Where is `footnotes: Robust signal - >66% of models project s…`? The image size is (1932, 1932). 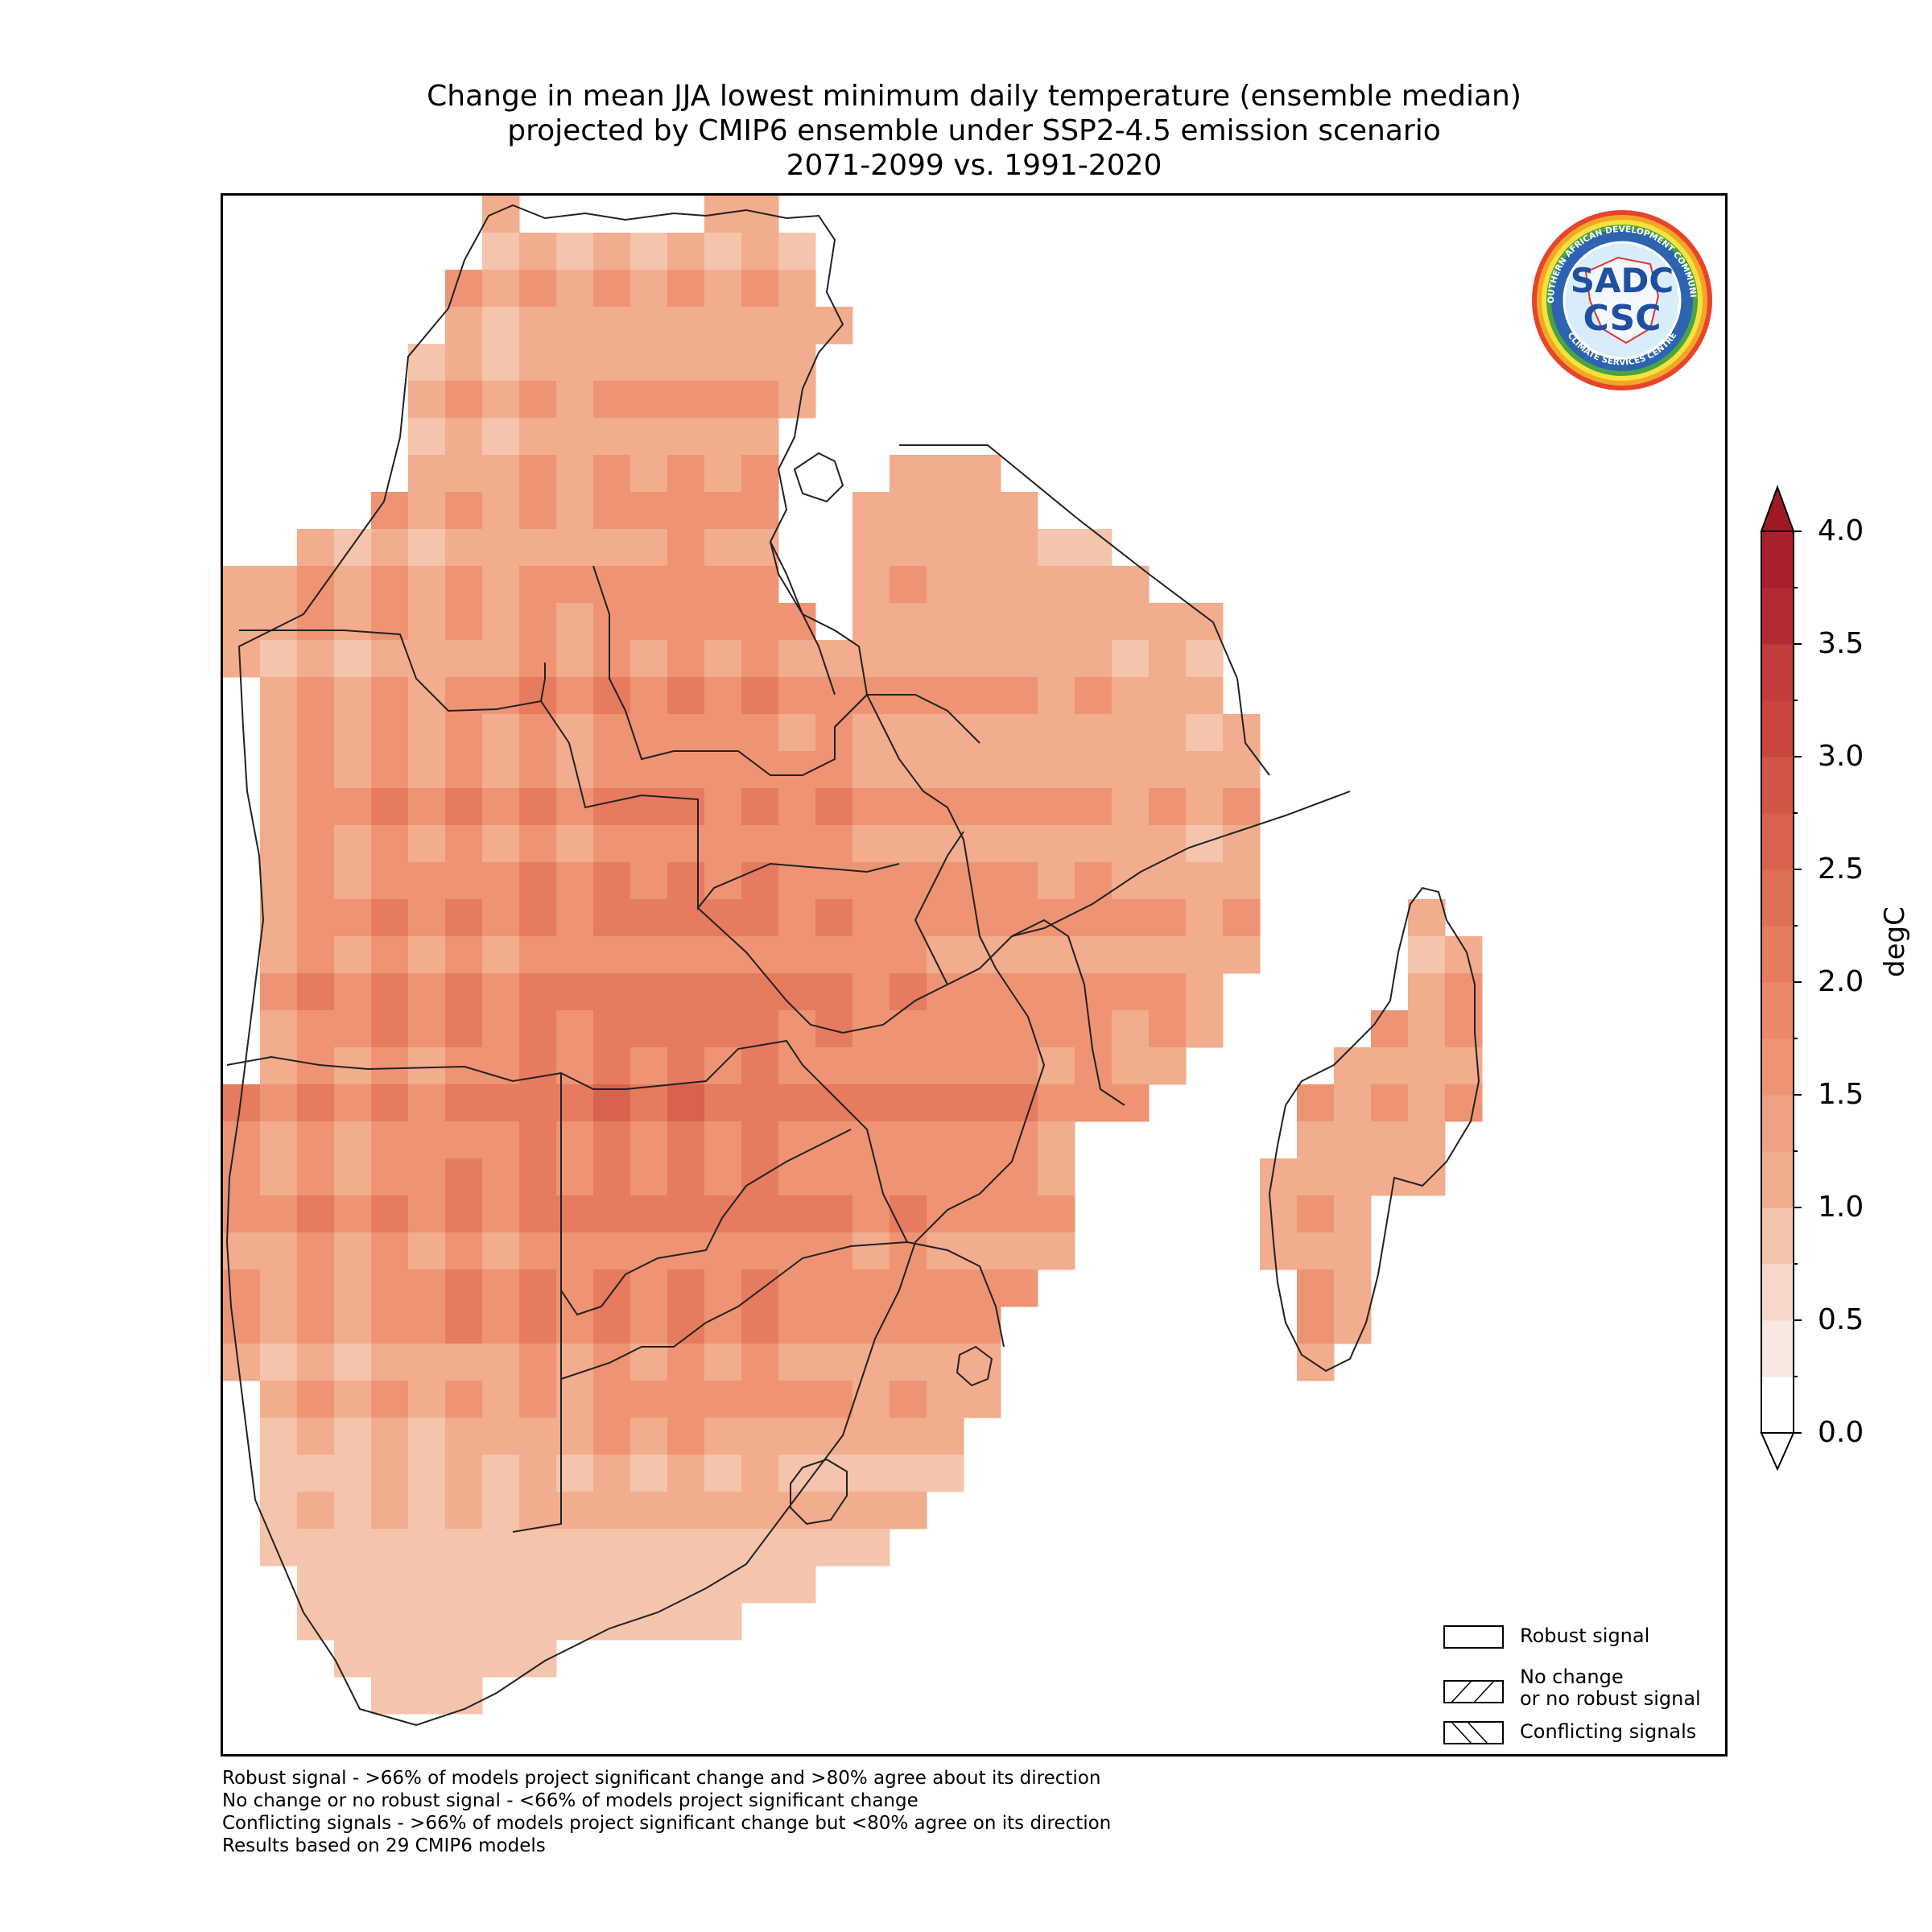
footnotes: Robust signal - >66% of models project s… is located at coordinates (666, 1812).